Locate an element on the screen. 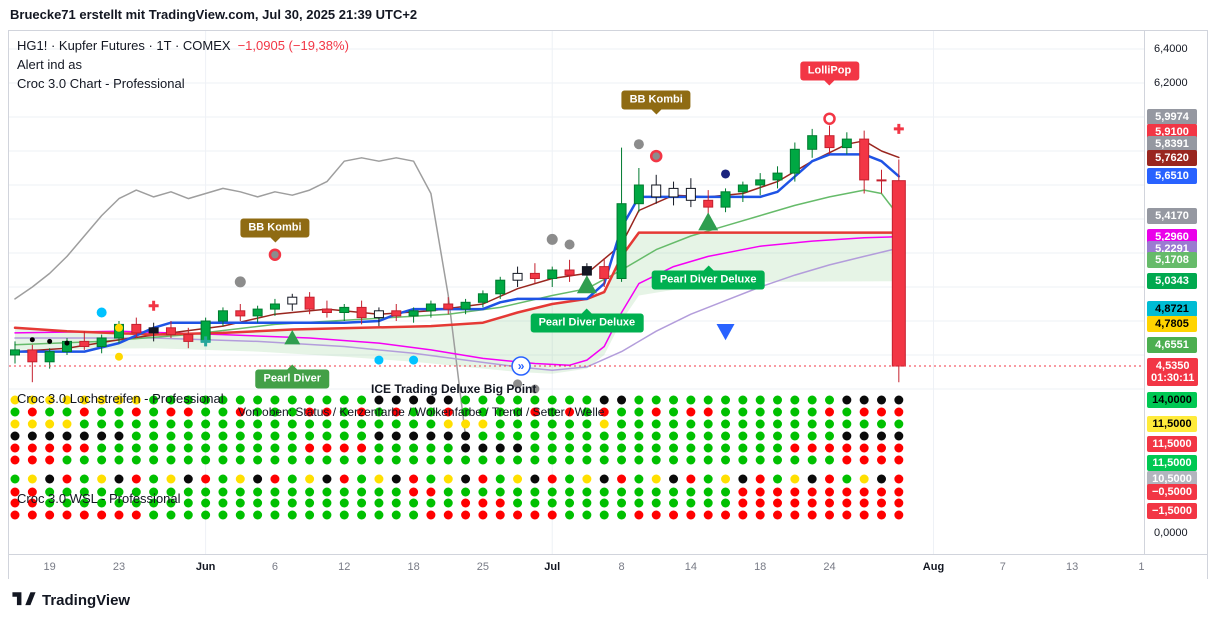 Image resolution: width=1223 pixels, height=620 pixels. countdown-timer: 01:30:11 is located at coordinates (1173, 378).